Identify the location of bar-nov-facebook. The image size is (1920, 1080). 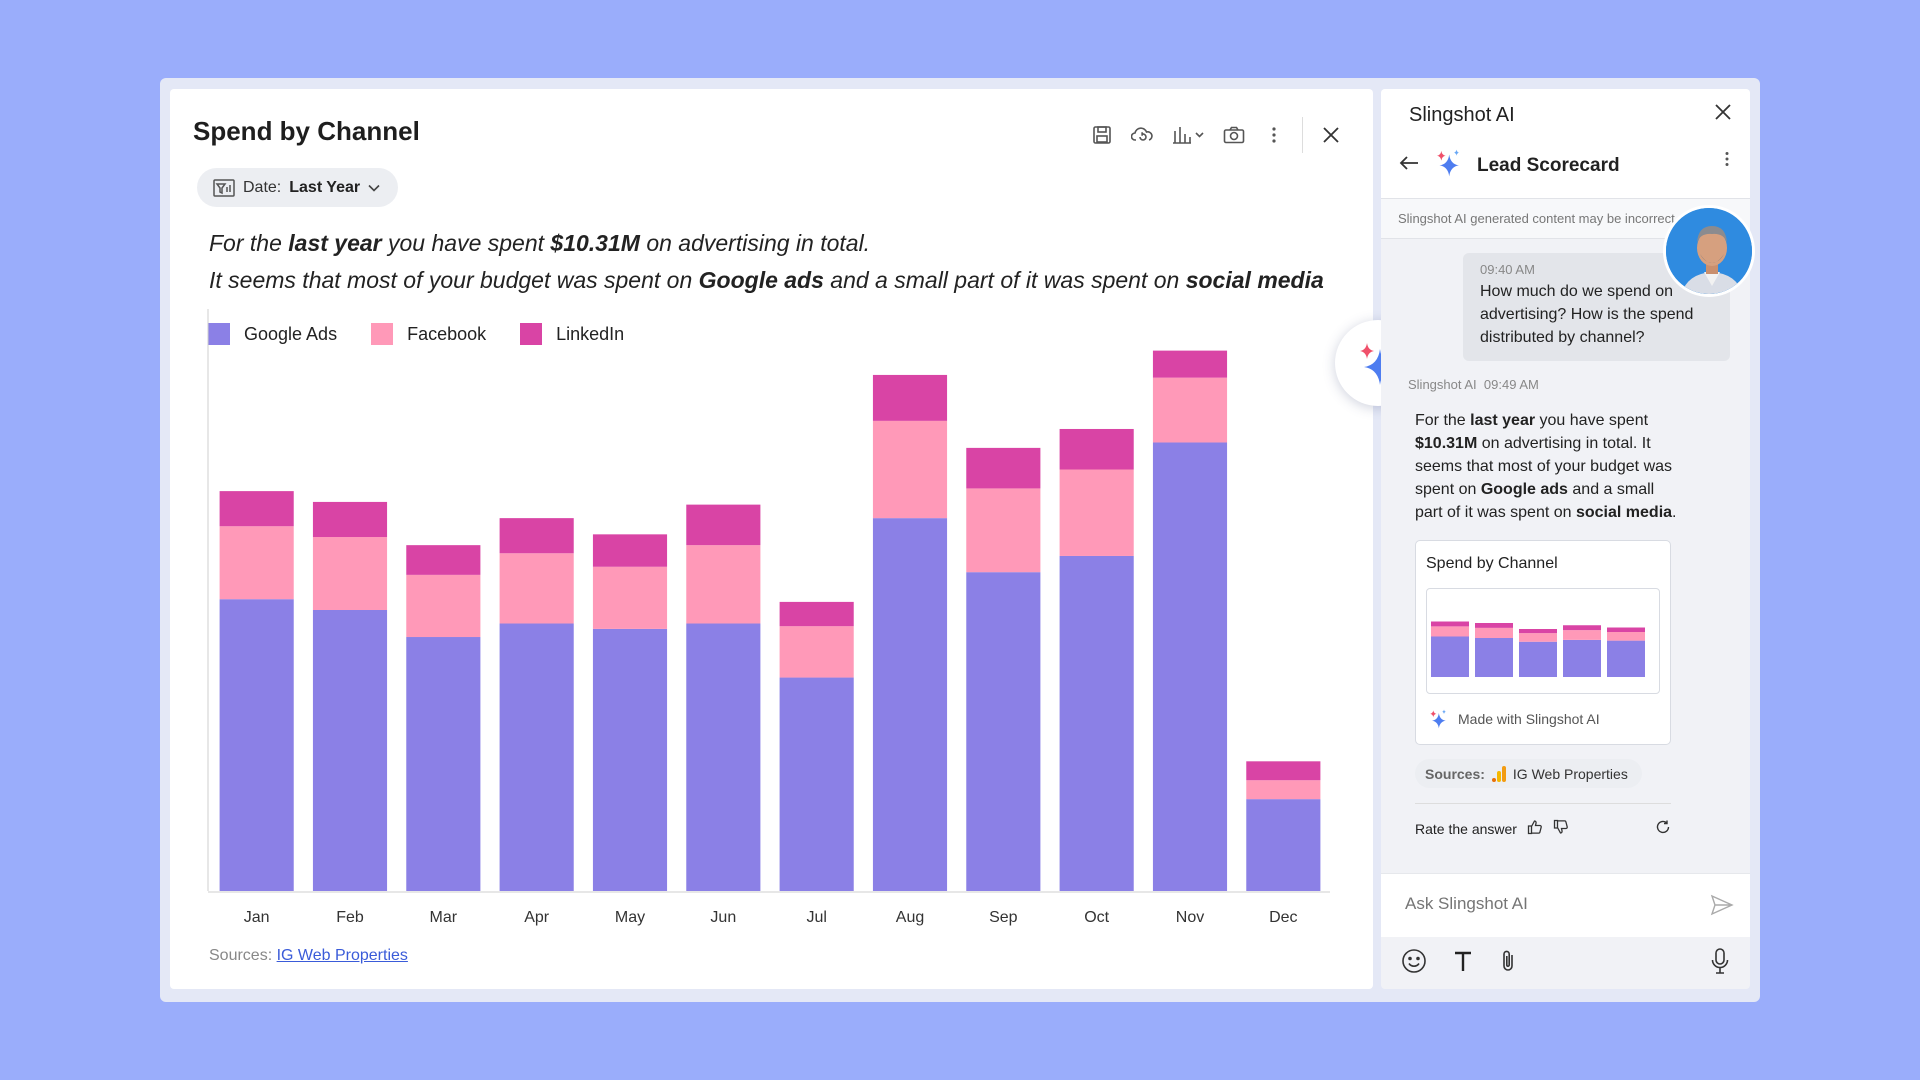
(1190, 410).